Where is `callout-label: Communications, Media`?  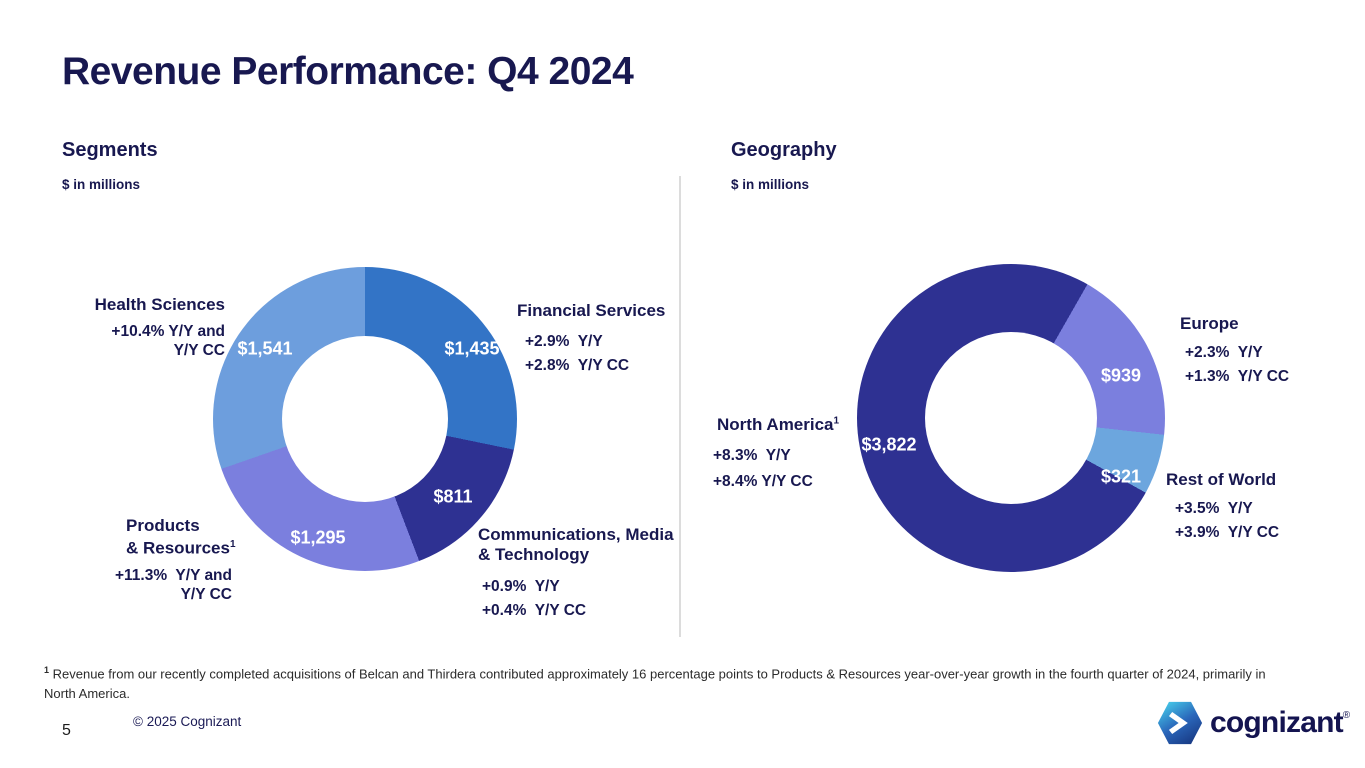 callout-label: Communications, Media is located at coordinates (576, 534).